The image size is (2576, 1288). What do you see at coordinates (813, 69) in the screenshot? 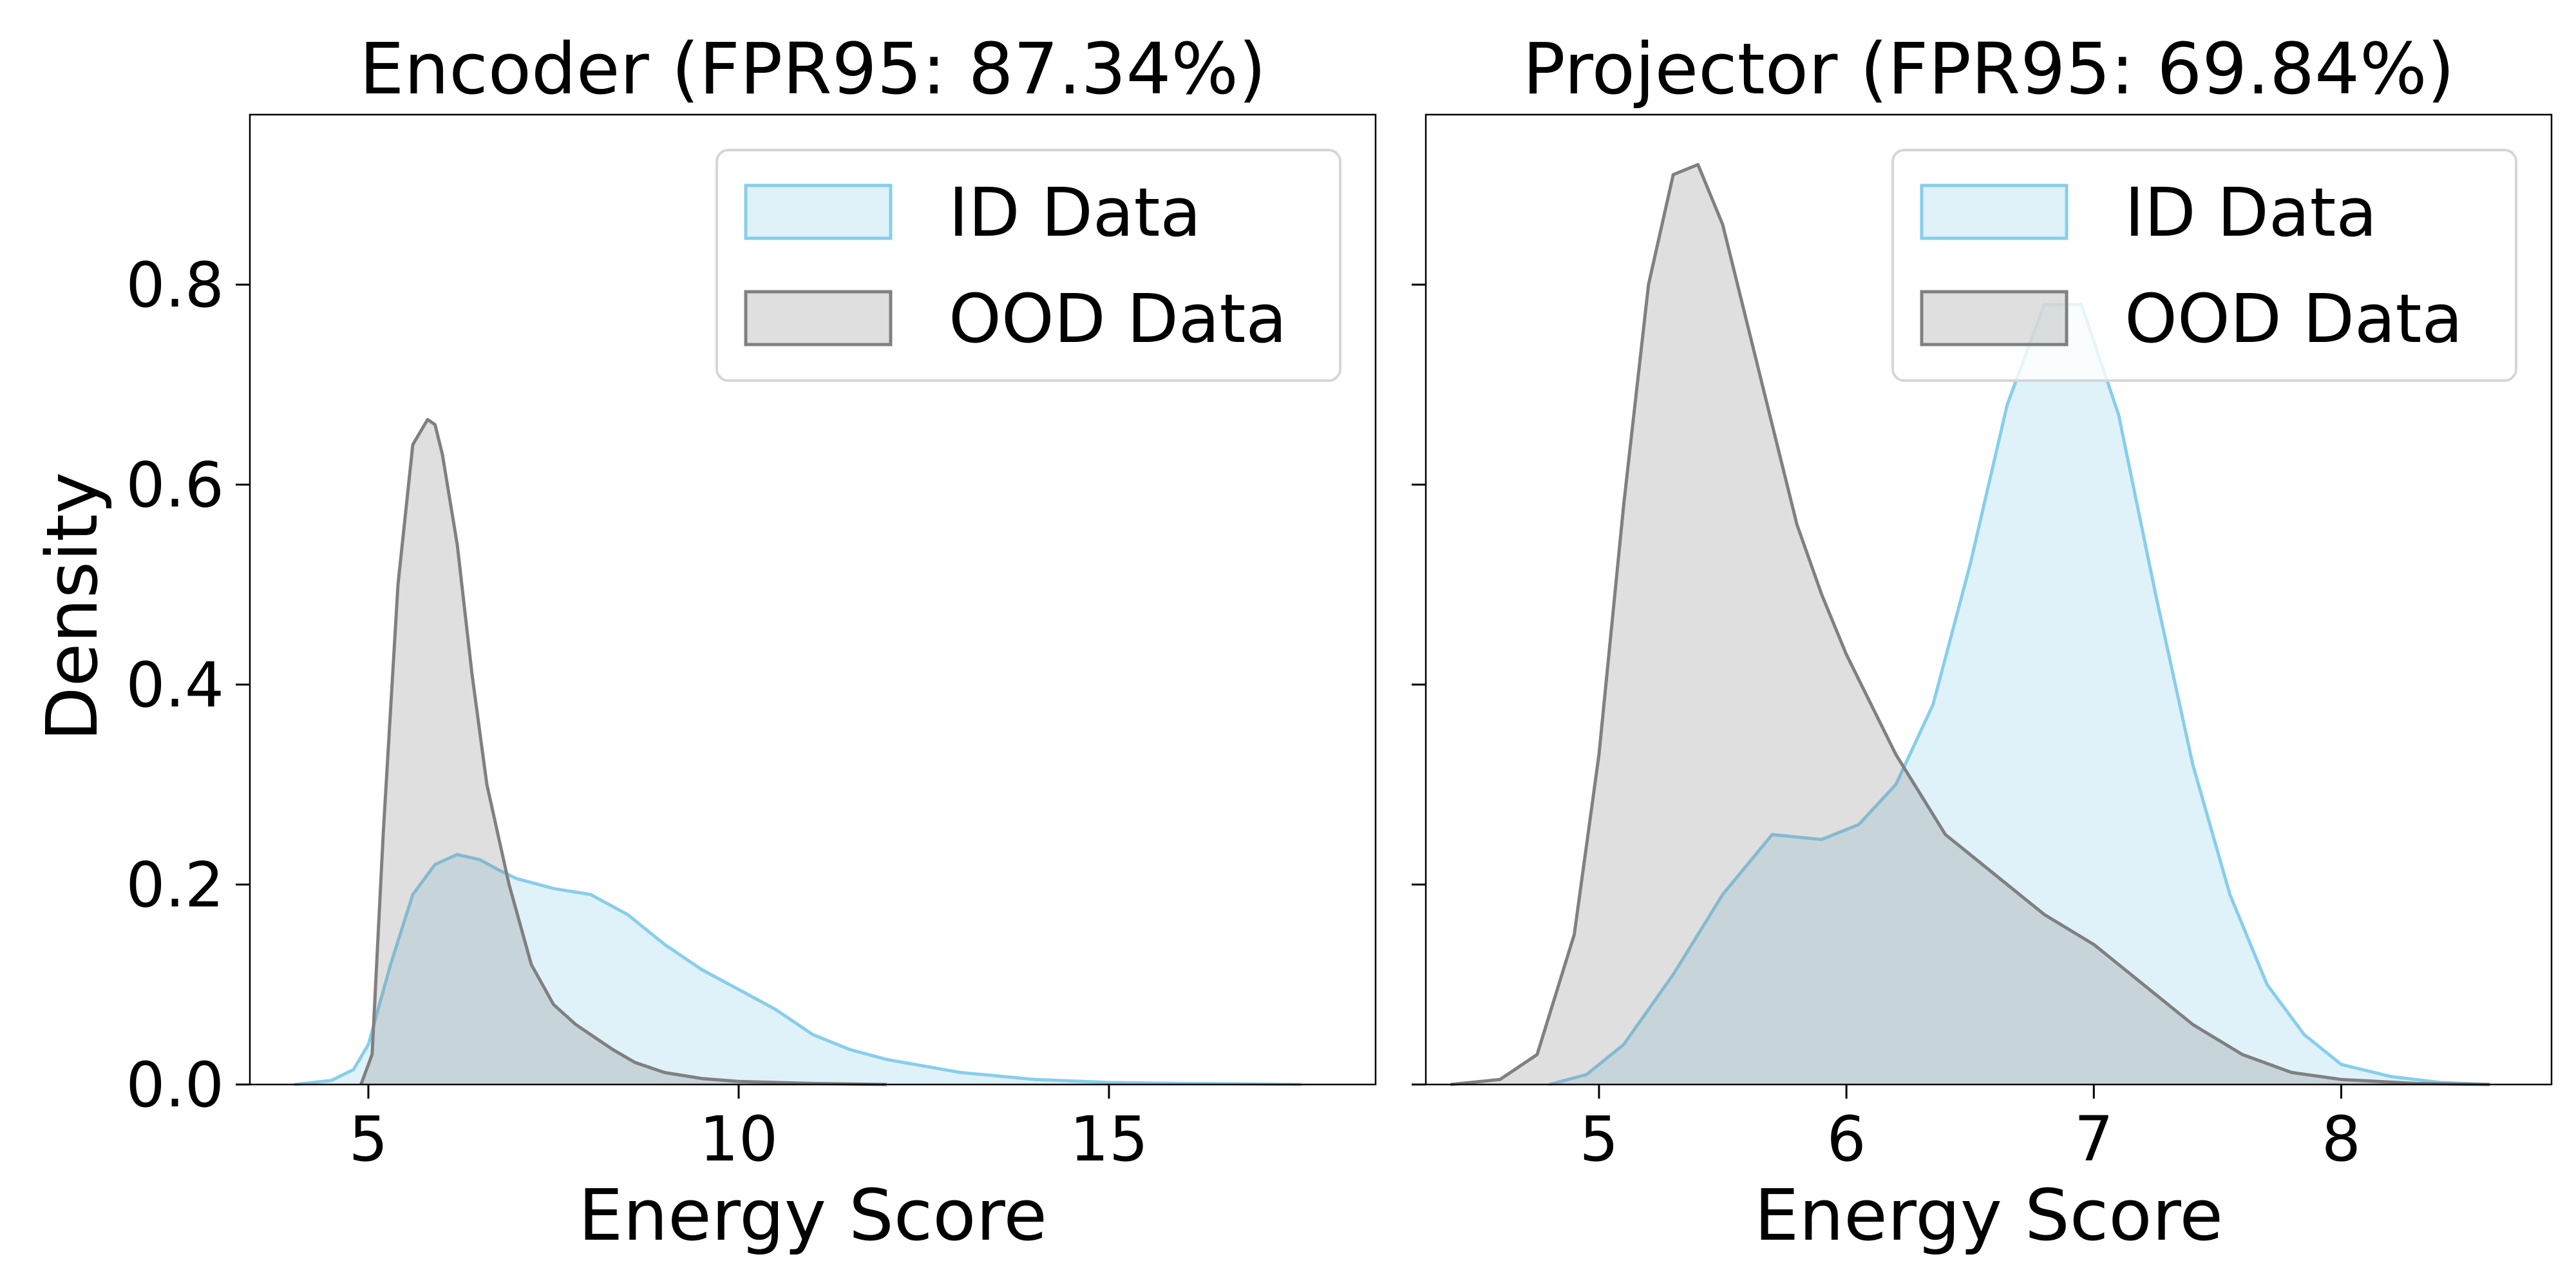
I see `panel-title: Encoder (FPR95: 87.34%)` at bounding box center [813, 69].